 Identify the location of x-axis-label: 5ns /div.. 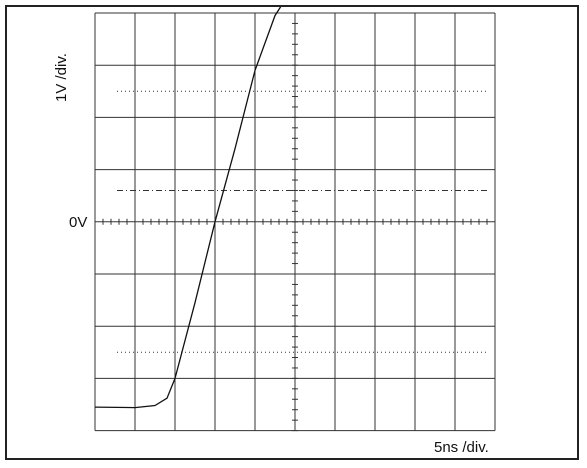
(461, 447).